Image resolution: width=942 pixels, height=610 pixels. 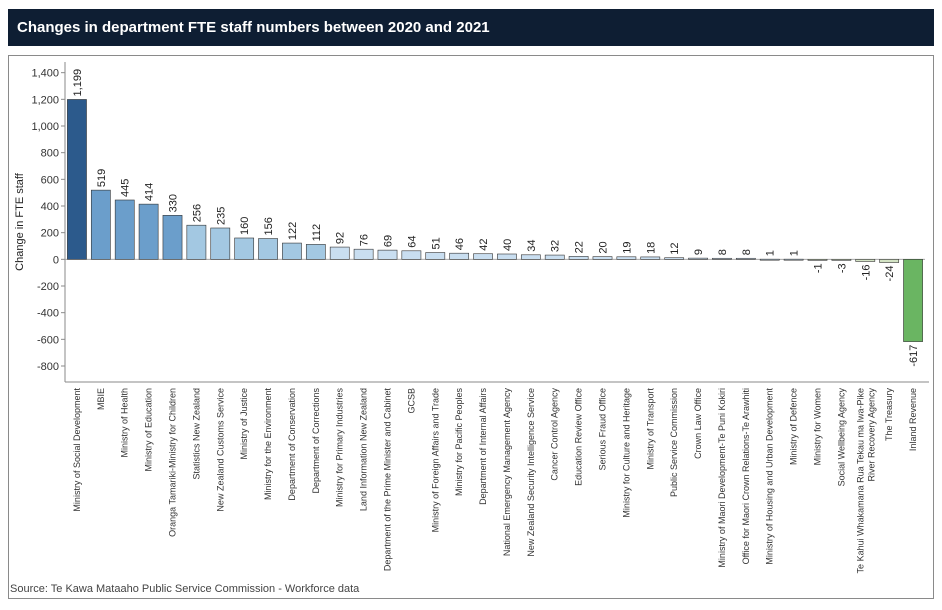 What do you see at coordinates (102, 178) in the screenshot?
I see `bar-value-label: 519` at bounding box center [102, 178].